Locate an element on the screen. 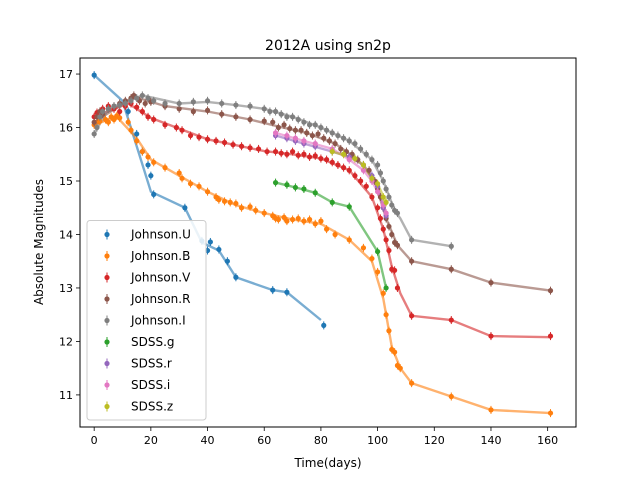 This screenshot has width=640, height=480. chart-title: 2012A using sn2p is located at coordinates (328, 46).